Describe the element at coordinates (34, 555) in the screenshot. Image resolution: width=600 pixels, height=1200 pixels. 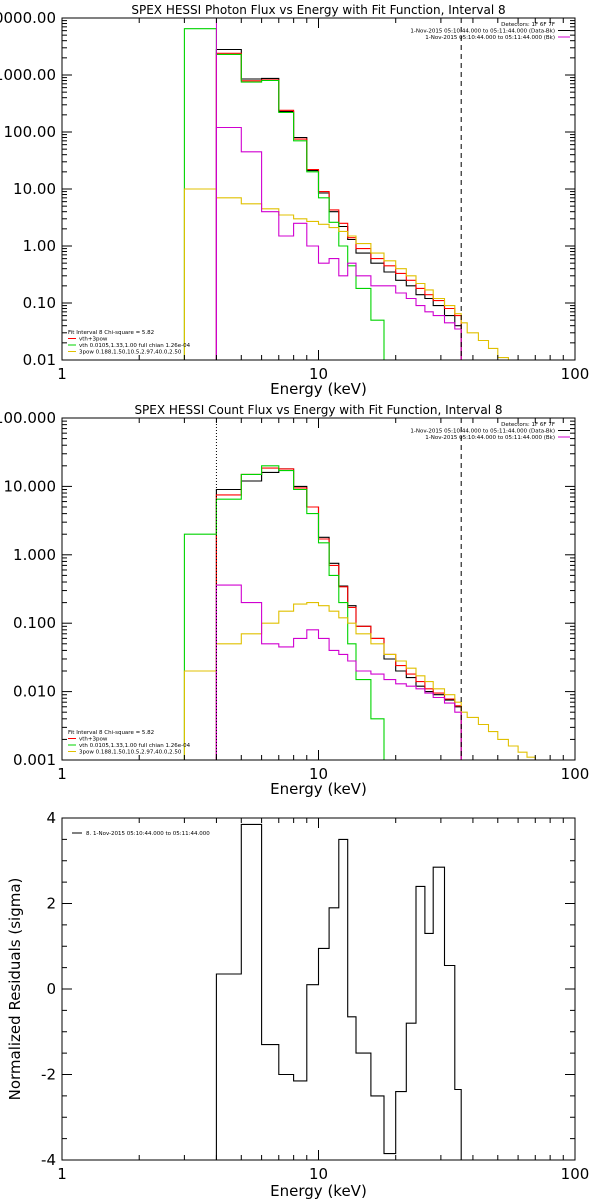
I see `y-tick-label: 1.000` at that location.